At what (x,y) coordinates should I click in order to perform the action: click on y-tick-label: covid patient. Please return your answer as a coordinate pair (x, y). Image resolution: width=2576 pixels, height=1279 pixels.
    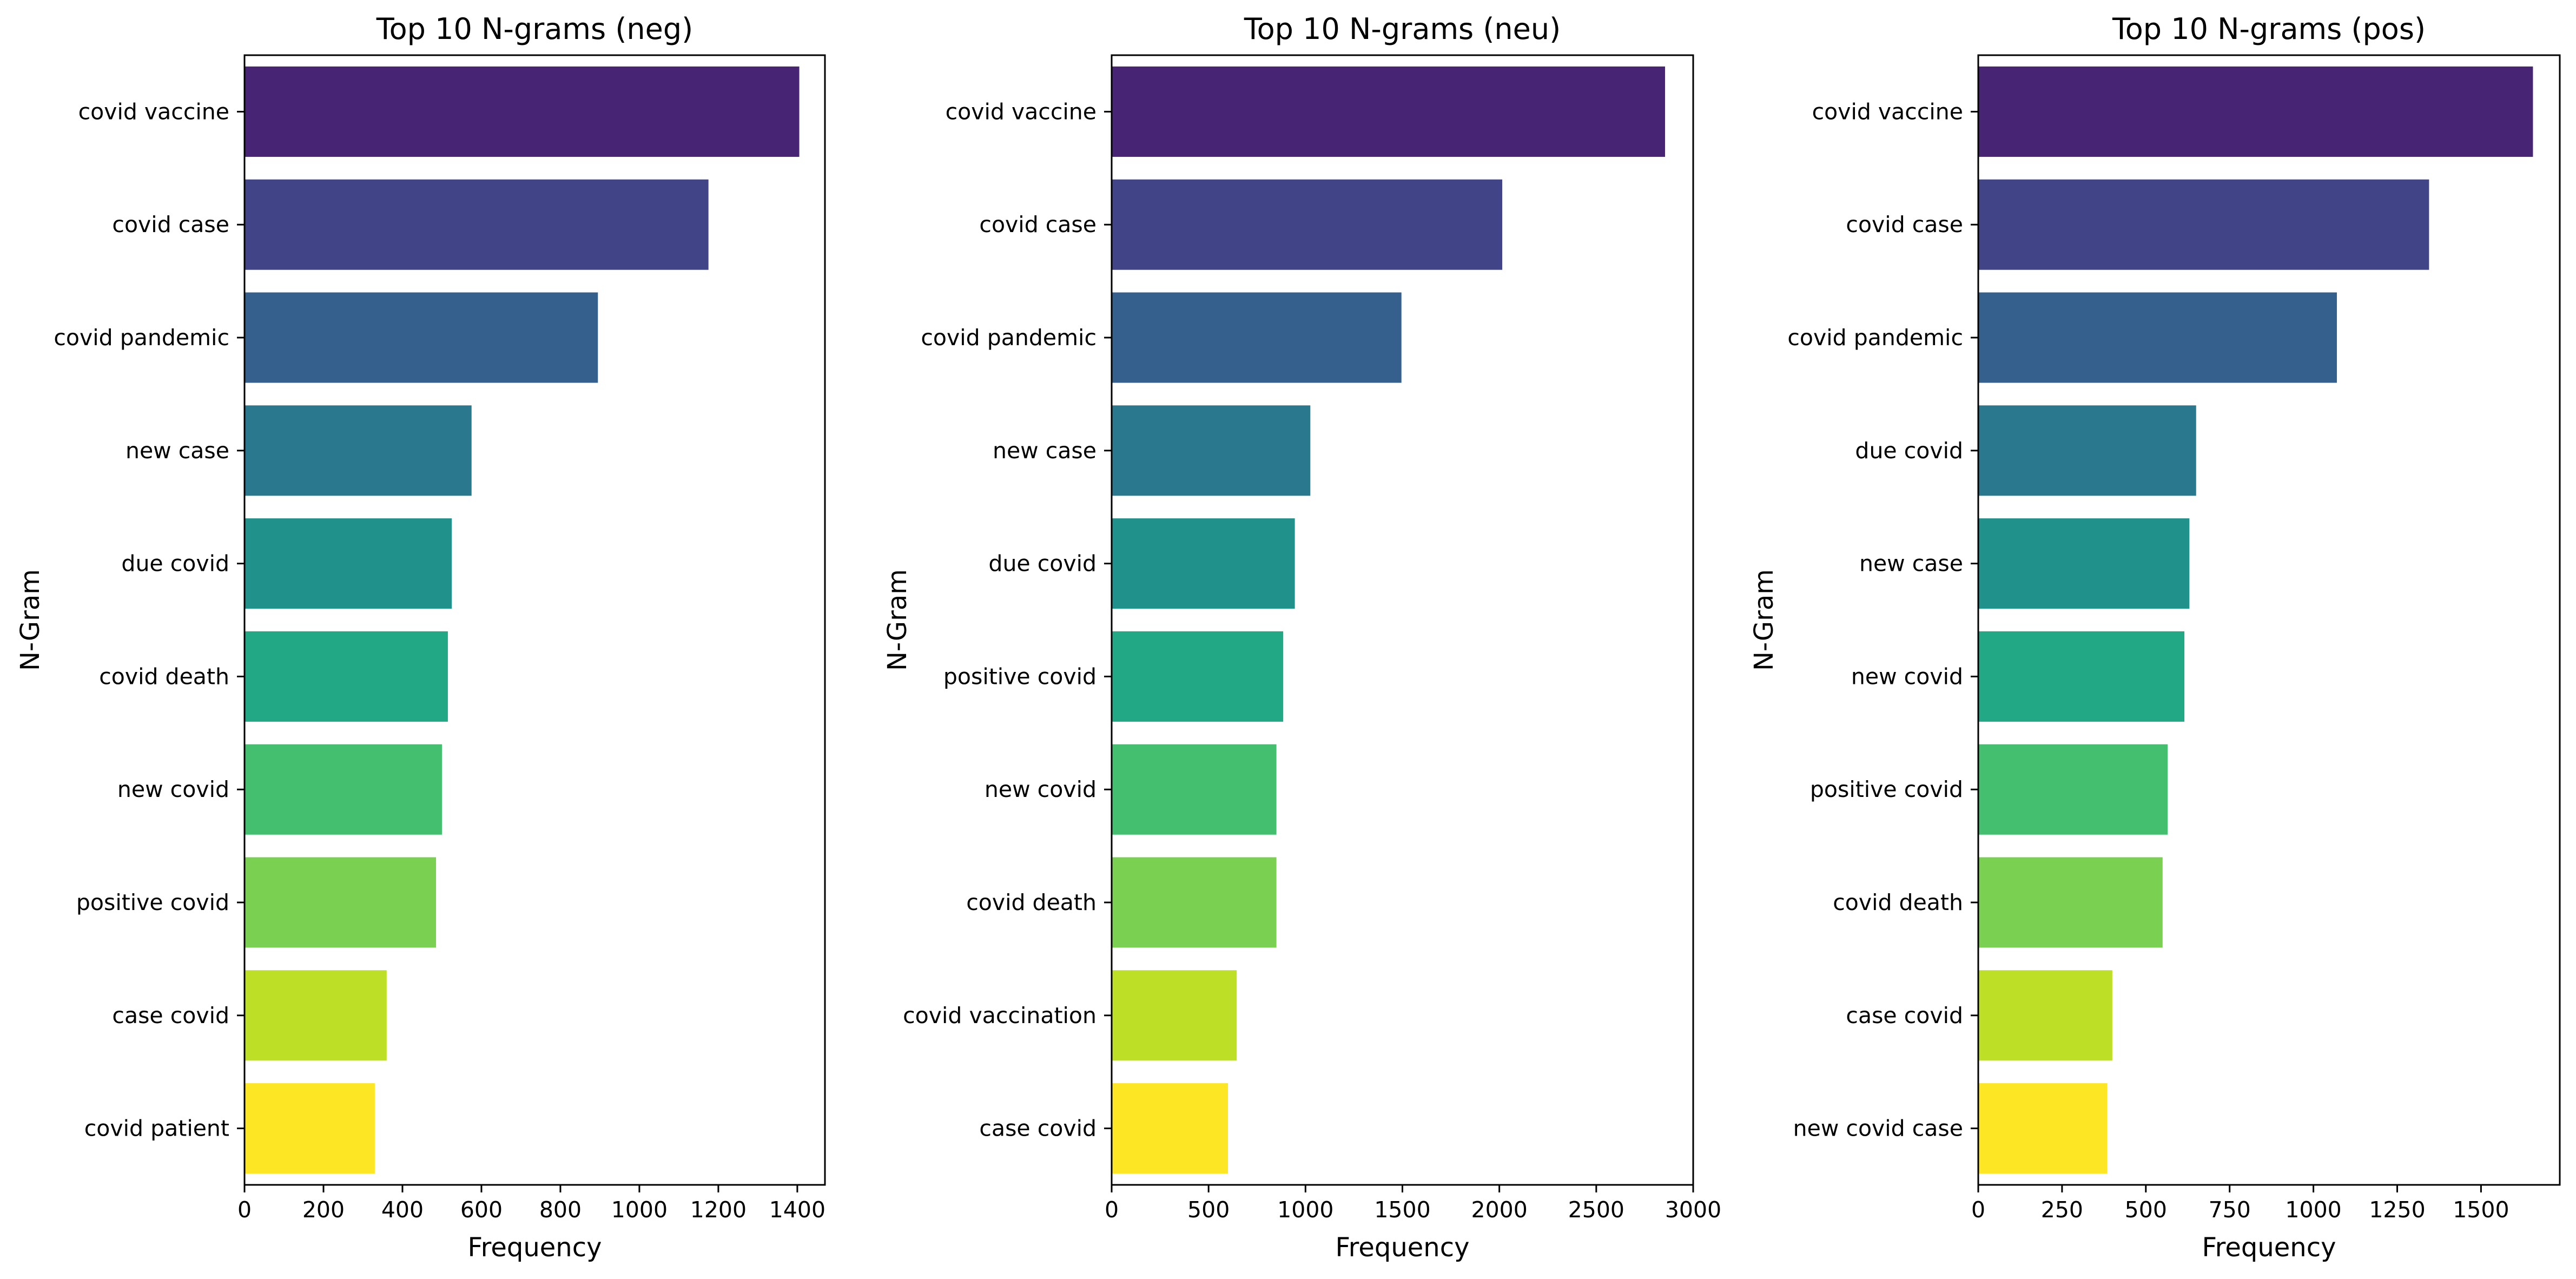
    Looking at the image, I should click on (156, 1129).